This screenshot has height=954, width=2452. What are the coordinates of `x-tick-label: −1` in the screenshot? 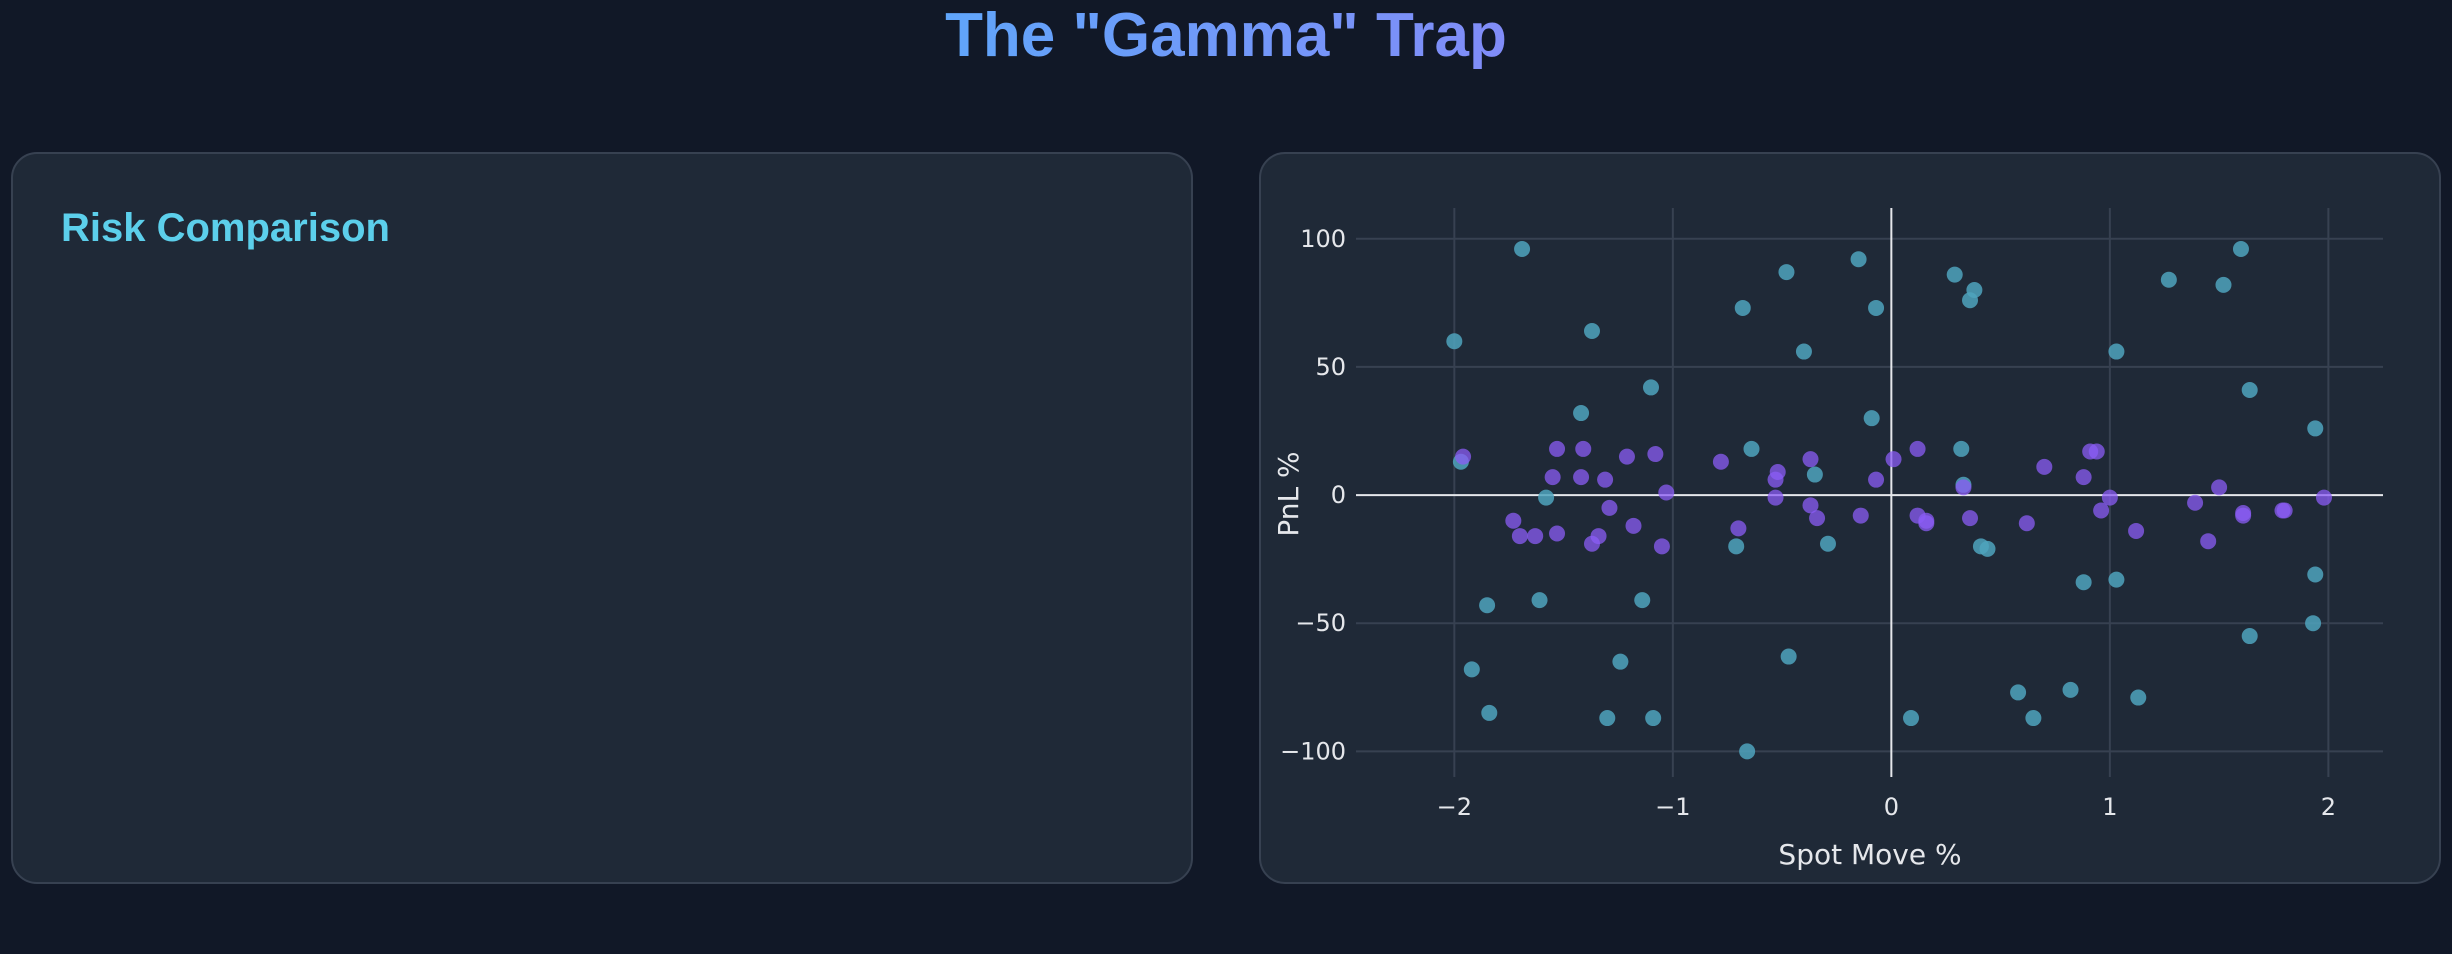 It's located at (1672, 807).